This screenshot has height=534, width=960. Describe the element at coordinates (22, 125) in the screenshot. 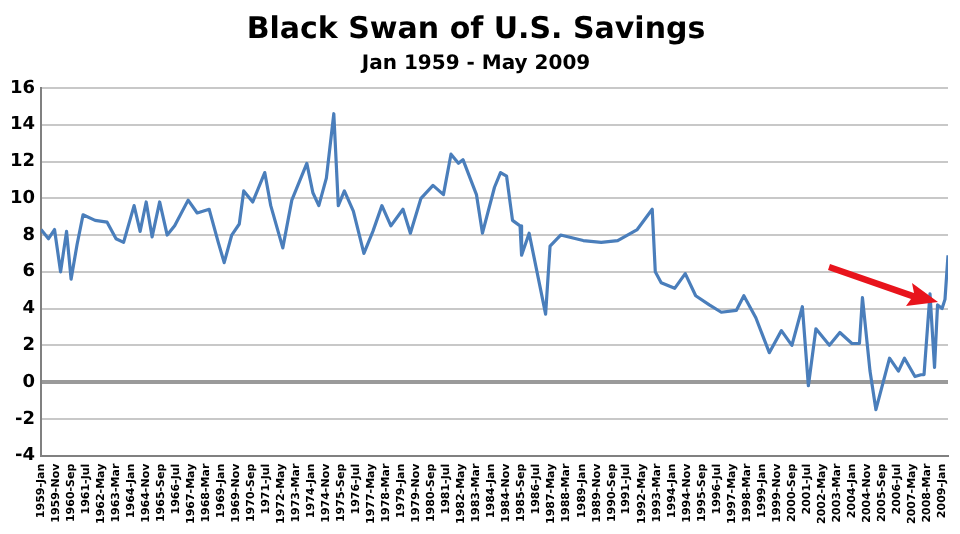

I see `y-tick-label: 14` at that location.